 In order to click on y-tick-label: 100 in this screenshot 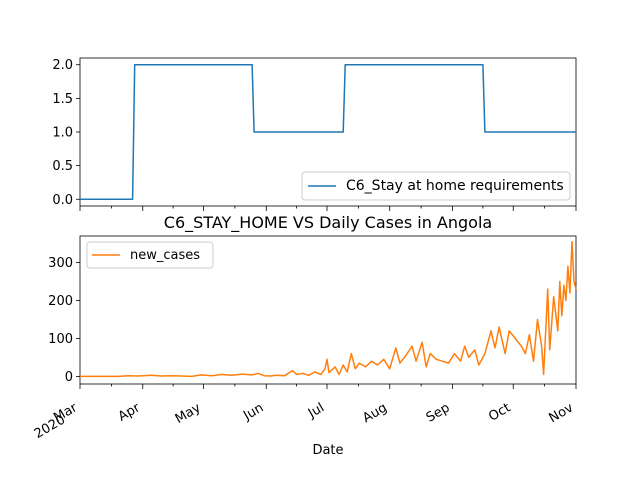, I will do `click(60, 339)`.